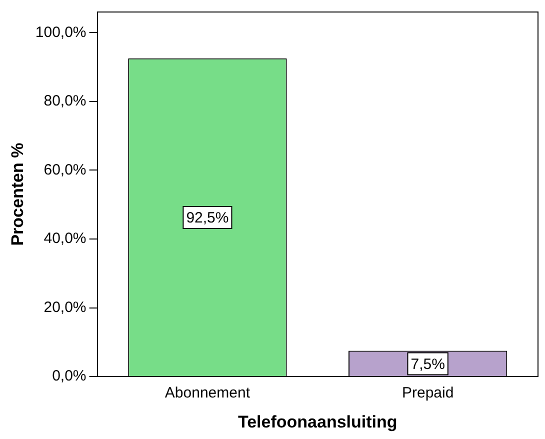 The image size is (545, 439). What do you see at coordinates (65, 169) in the screenshot?
I see `y-tick-label: 60,0%` at bounding box center [65, 169].